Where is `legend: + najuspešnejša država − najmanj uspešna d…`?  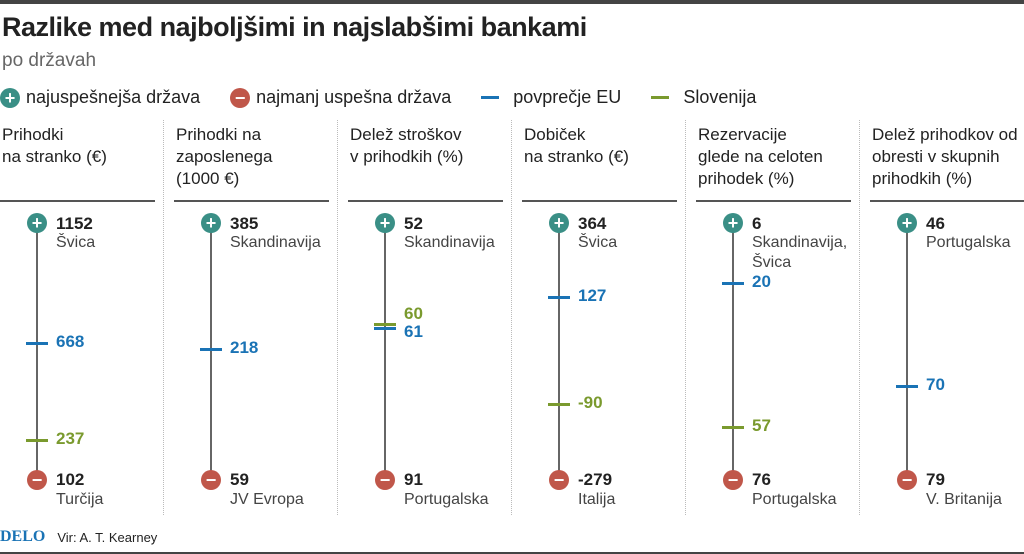 legend: + najuspešnejša država − najmanj uspešna d… is located at coordinates (393, 97).